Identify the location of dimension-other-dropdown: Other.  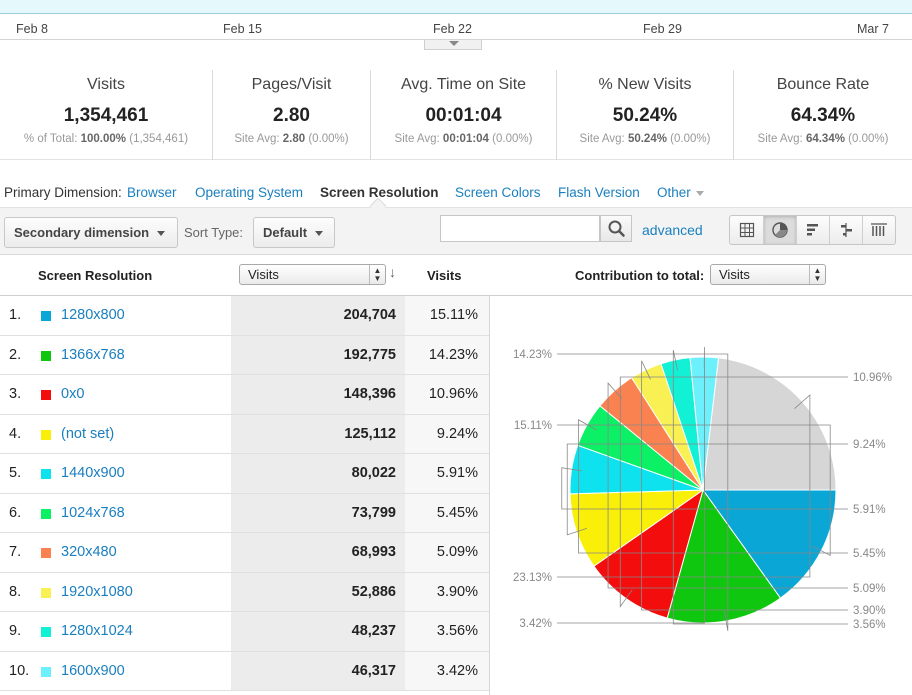
(680, 192).